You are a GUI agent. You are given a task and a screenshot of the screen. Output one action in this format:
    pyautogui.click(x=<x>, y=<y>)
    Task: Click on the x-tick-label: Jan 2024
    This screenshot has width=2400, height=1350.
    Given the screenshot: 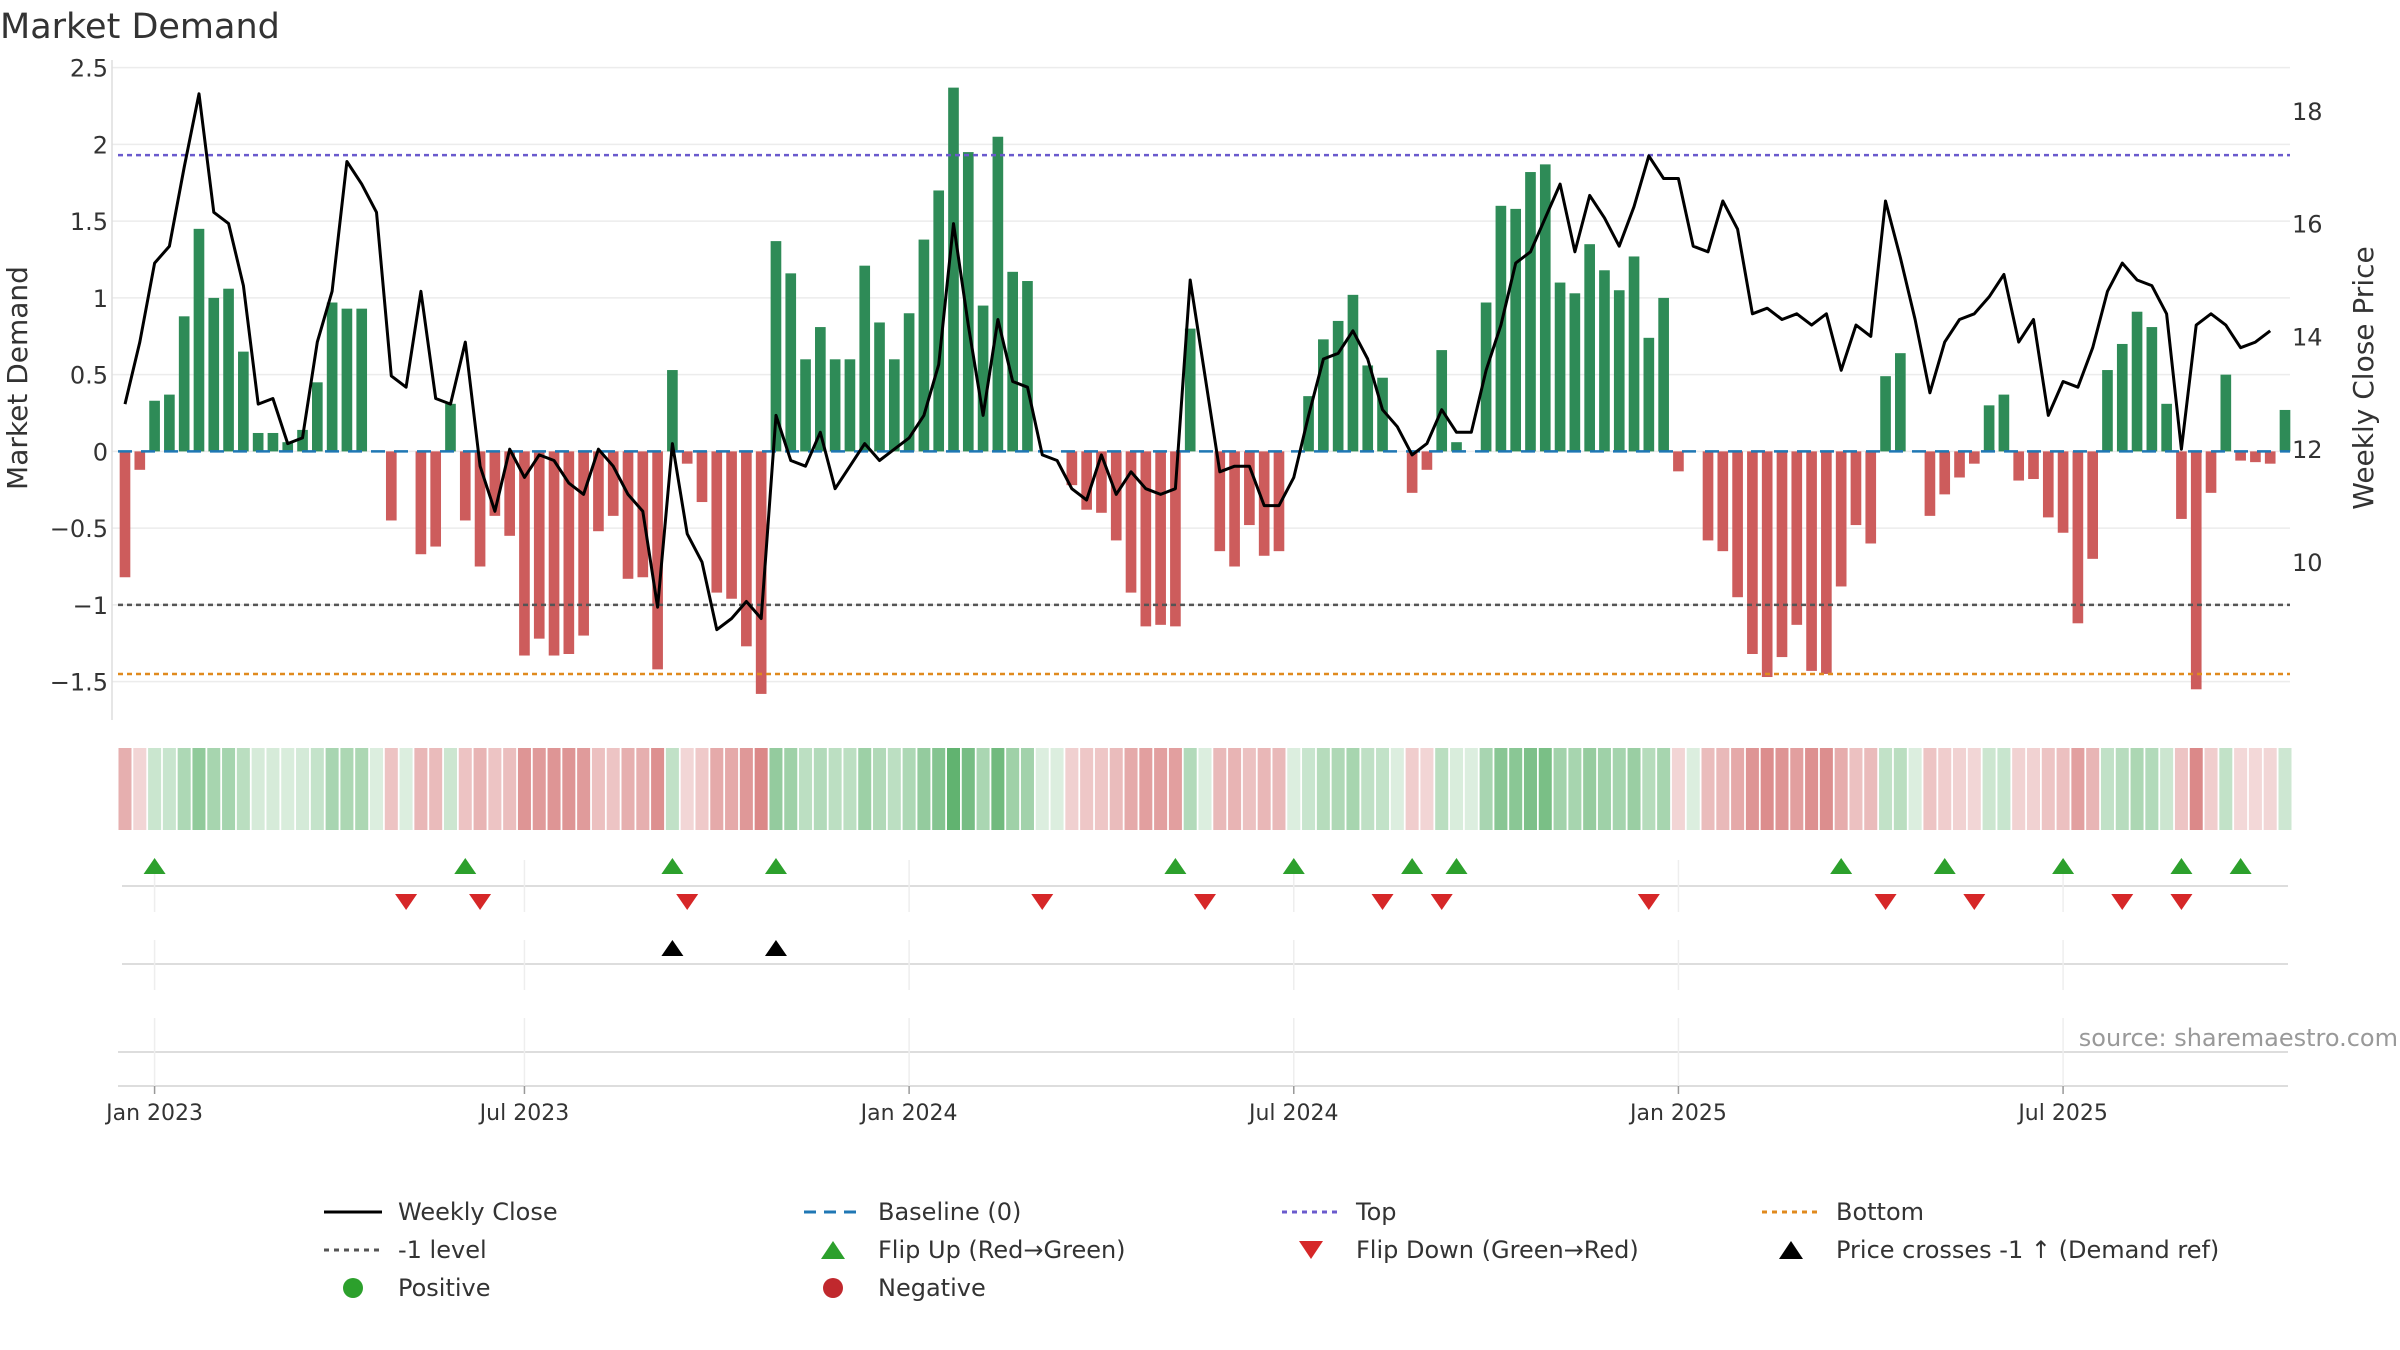 What is the action you would take?
    pyautogui.click(x=908, y=1113)
    